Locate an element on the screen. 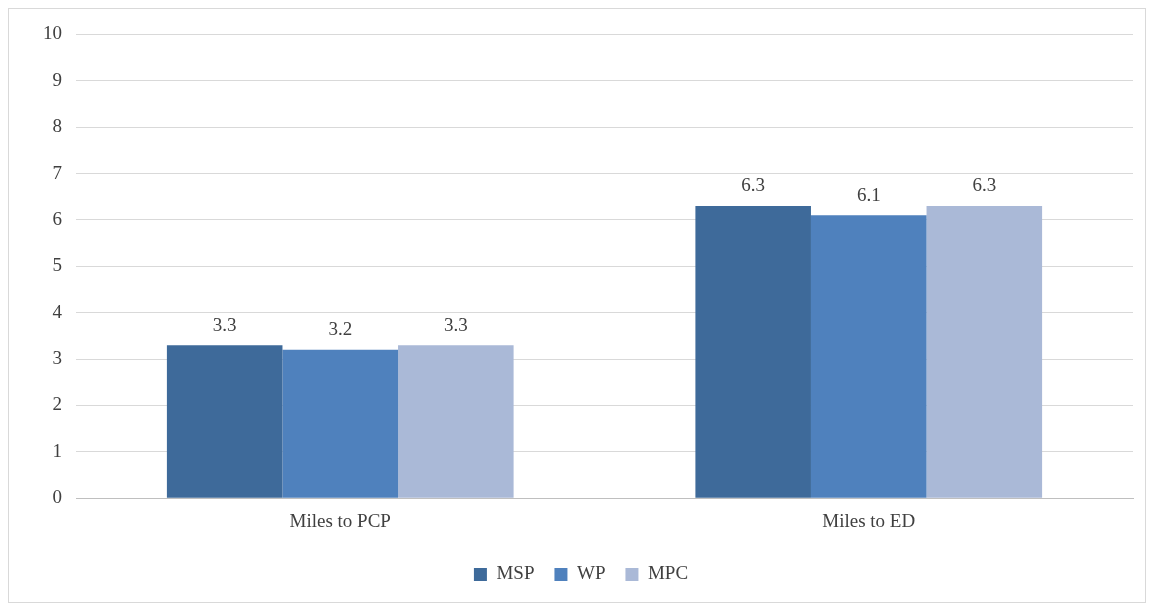 The width and height of the screenshot is (1154, 611). y-tick-label: 5 is located at coordinates (57, 265).